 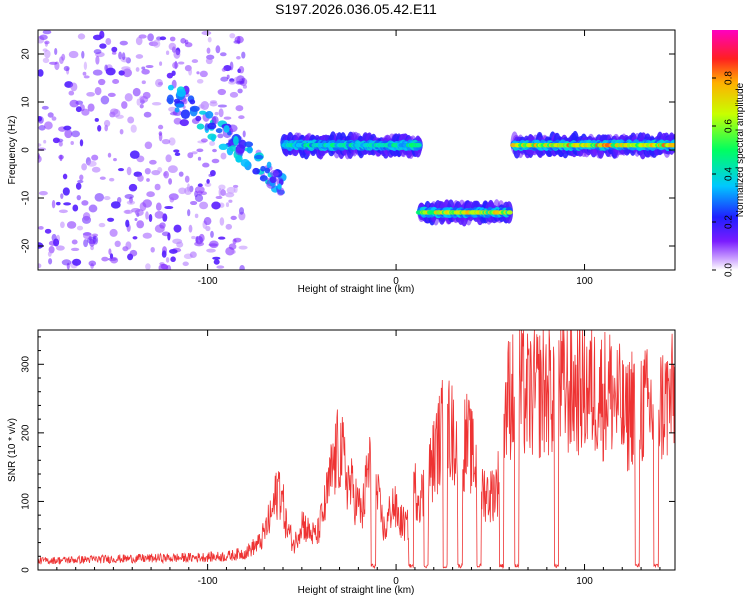 What do you see at coordinates (356, 9) in the screenshot?
I see `figure-title: S197.2026.036.05.42.E11` at bounding box center [356, 9].